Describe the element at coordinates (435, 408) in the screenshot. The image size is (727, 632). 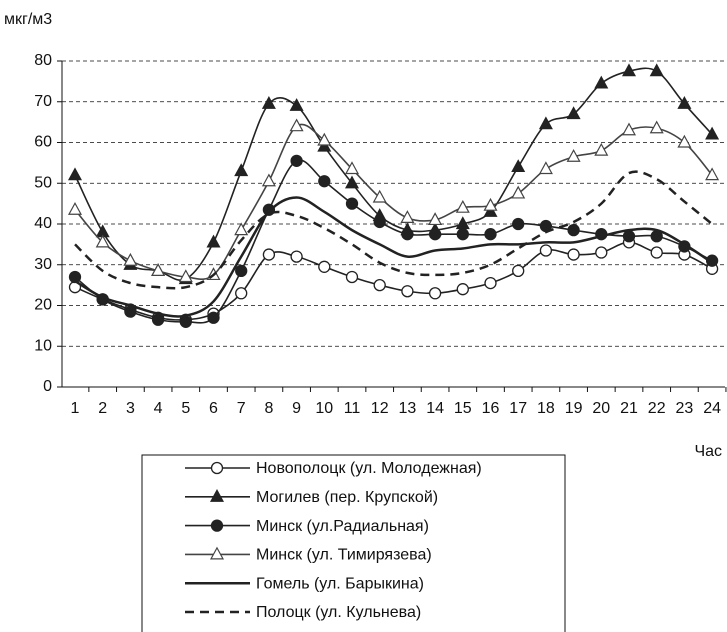
I see `x-tick-label: 14` at that location.